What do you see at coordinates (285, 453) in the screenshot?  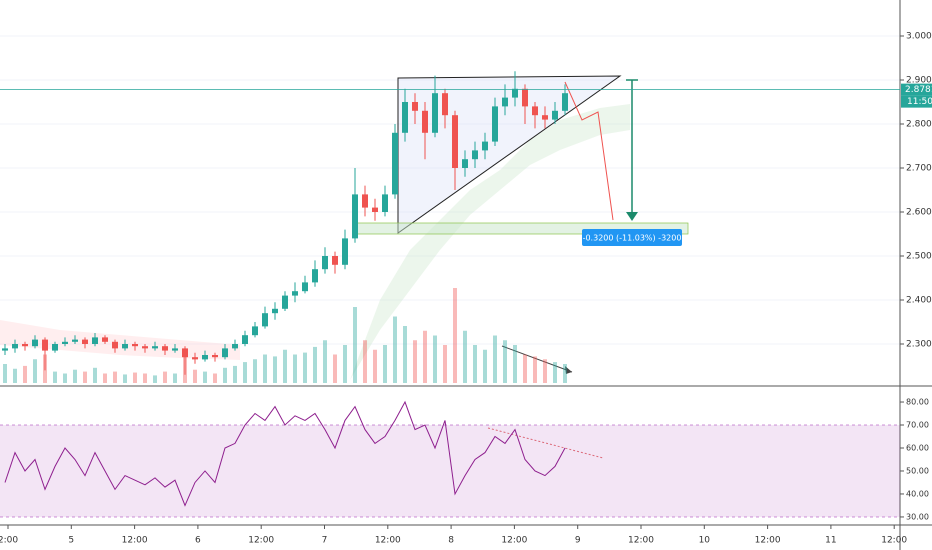 I see `rsi-line` at bounding box center [285, 453].